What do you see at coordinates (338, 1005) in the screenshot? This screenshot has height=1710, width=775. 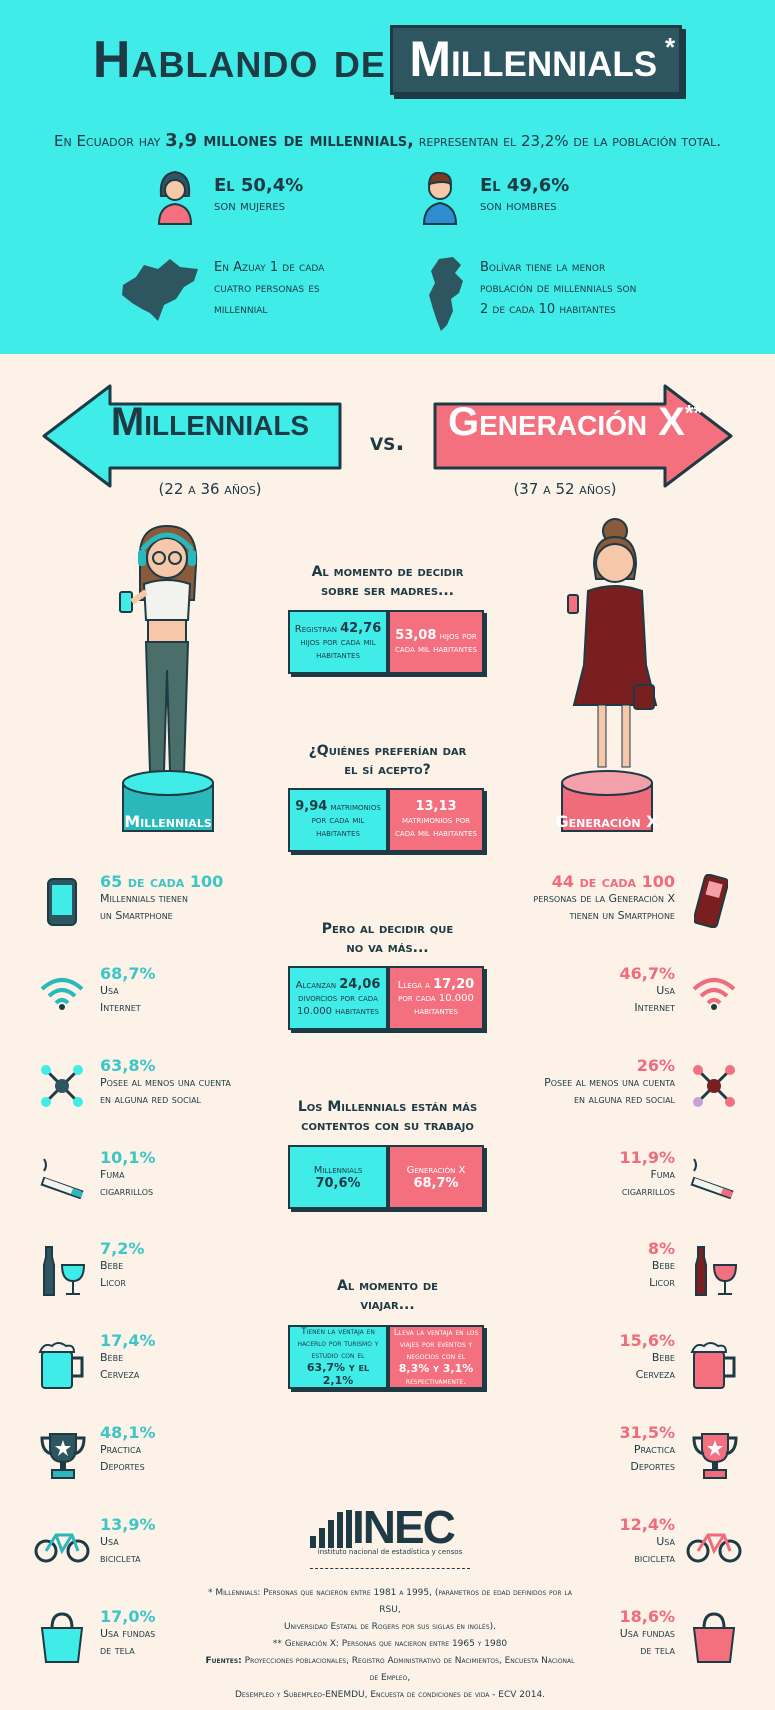 I see `q3-left-post: divorcios por cada 10.000 habitantes` at bounding box center [338, 1005].